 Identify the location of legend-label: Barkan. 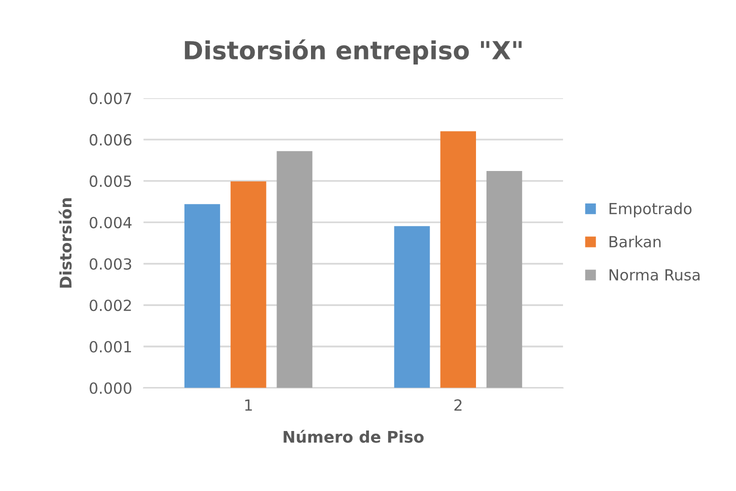
(635, 242).